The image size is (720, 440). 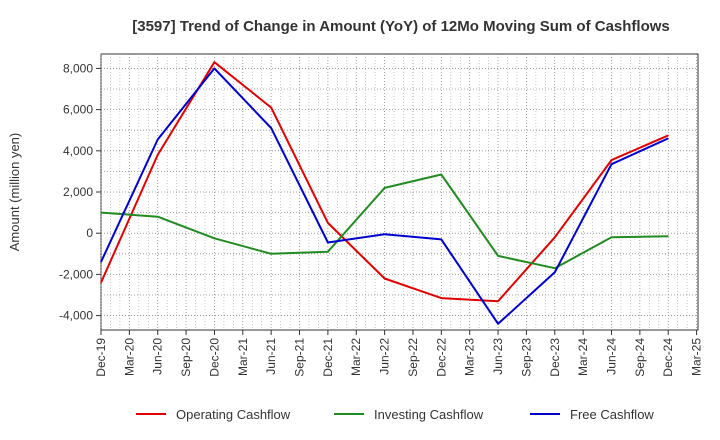 I want to click on y-tick-label: -2,000, so click(x=76, y=274).